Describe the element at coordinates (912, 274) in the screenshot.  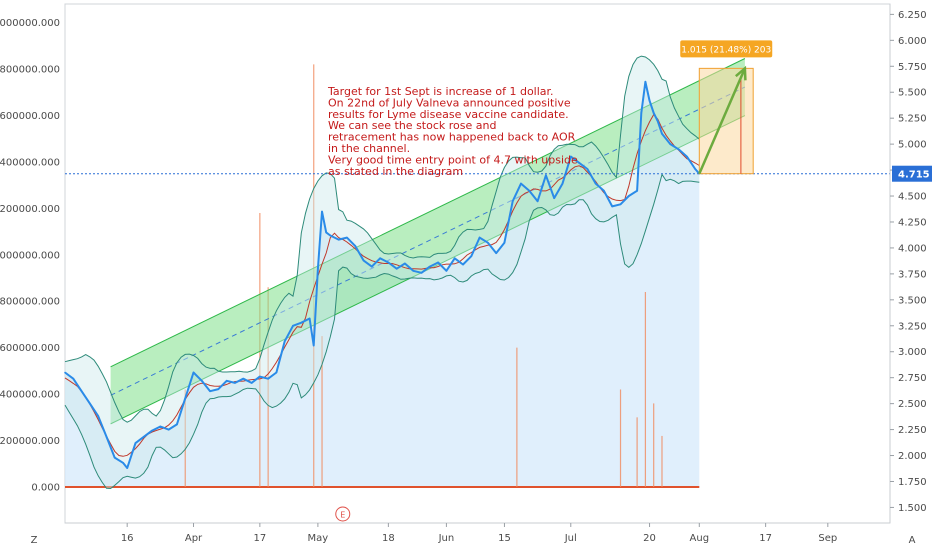
I see `price-tick-label: 3.750` at that location.